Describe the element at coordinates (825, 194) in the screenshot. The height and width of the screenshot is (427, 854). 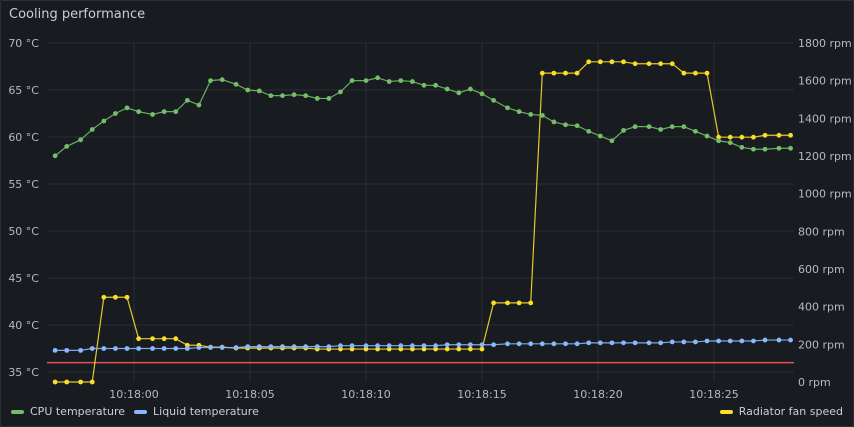
I see `y-right-tick-label: 1000 rpm` at that location.